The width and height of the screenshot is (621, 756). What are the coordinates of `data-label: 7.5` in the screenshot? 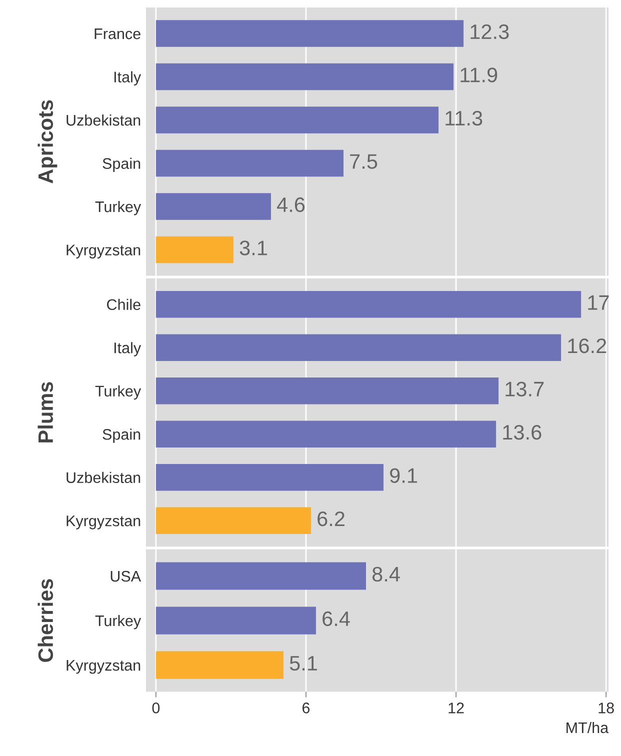 It's located at (364, 161).